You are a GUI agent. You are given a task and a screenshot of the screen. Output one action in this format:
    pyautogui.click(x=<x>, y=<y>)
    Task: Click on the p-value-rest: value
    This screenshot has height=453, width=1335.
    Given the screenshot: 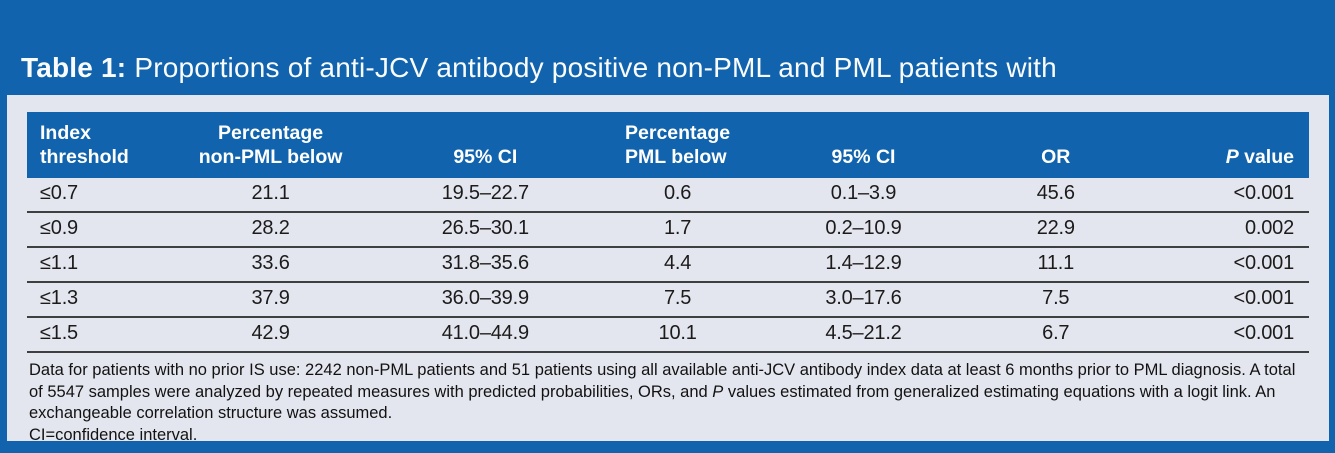 What is the action you would take?
    pyautogui.click(x=1266, y=157)
    